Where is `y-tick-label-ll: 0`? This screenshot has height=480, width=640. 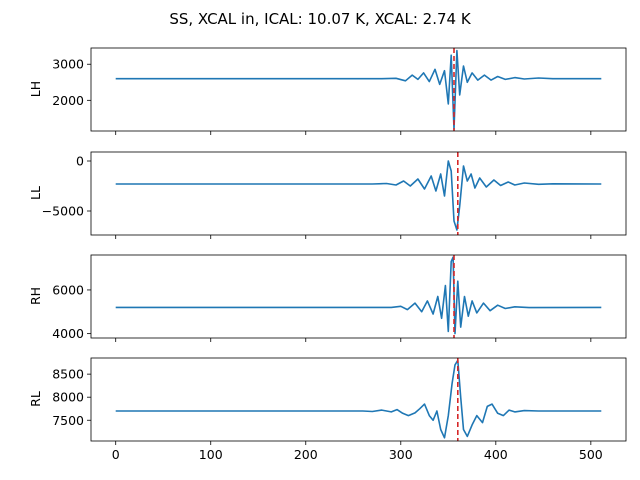
y-tick-label-ll: 0 is located at coordinates (80, 161).